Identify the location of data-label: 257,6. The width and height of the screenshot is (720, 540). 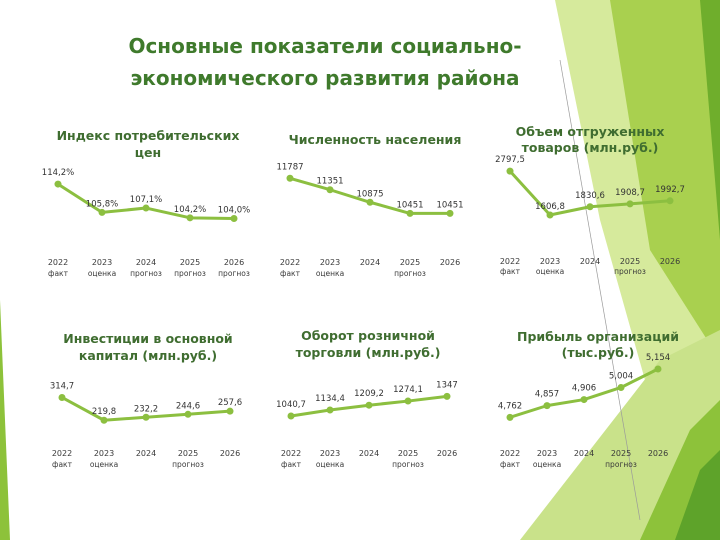
(230, 403).